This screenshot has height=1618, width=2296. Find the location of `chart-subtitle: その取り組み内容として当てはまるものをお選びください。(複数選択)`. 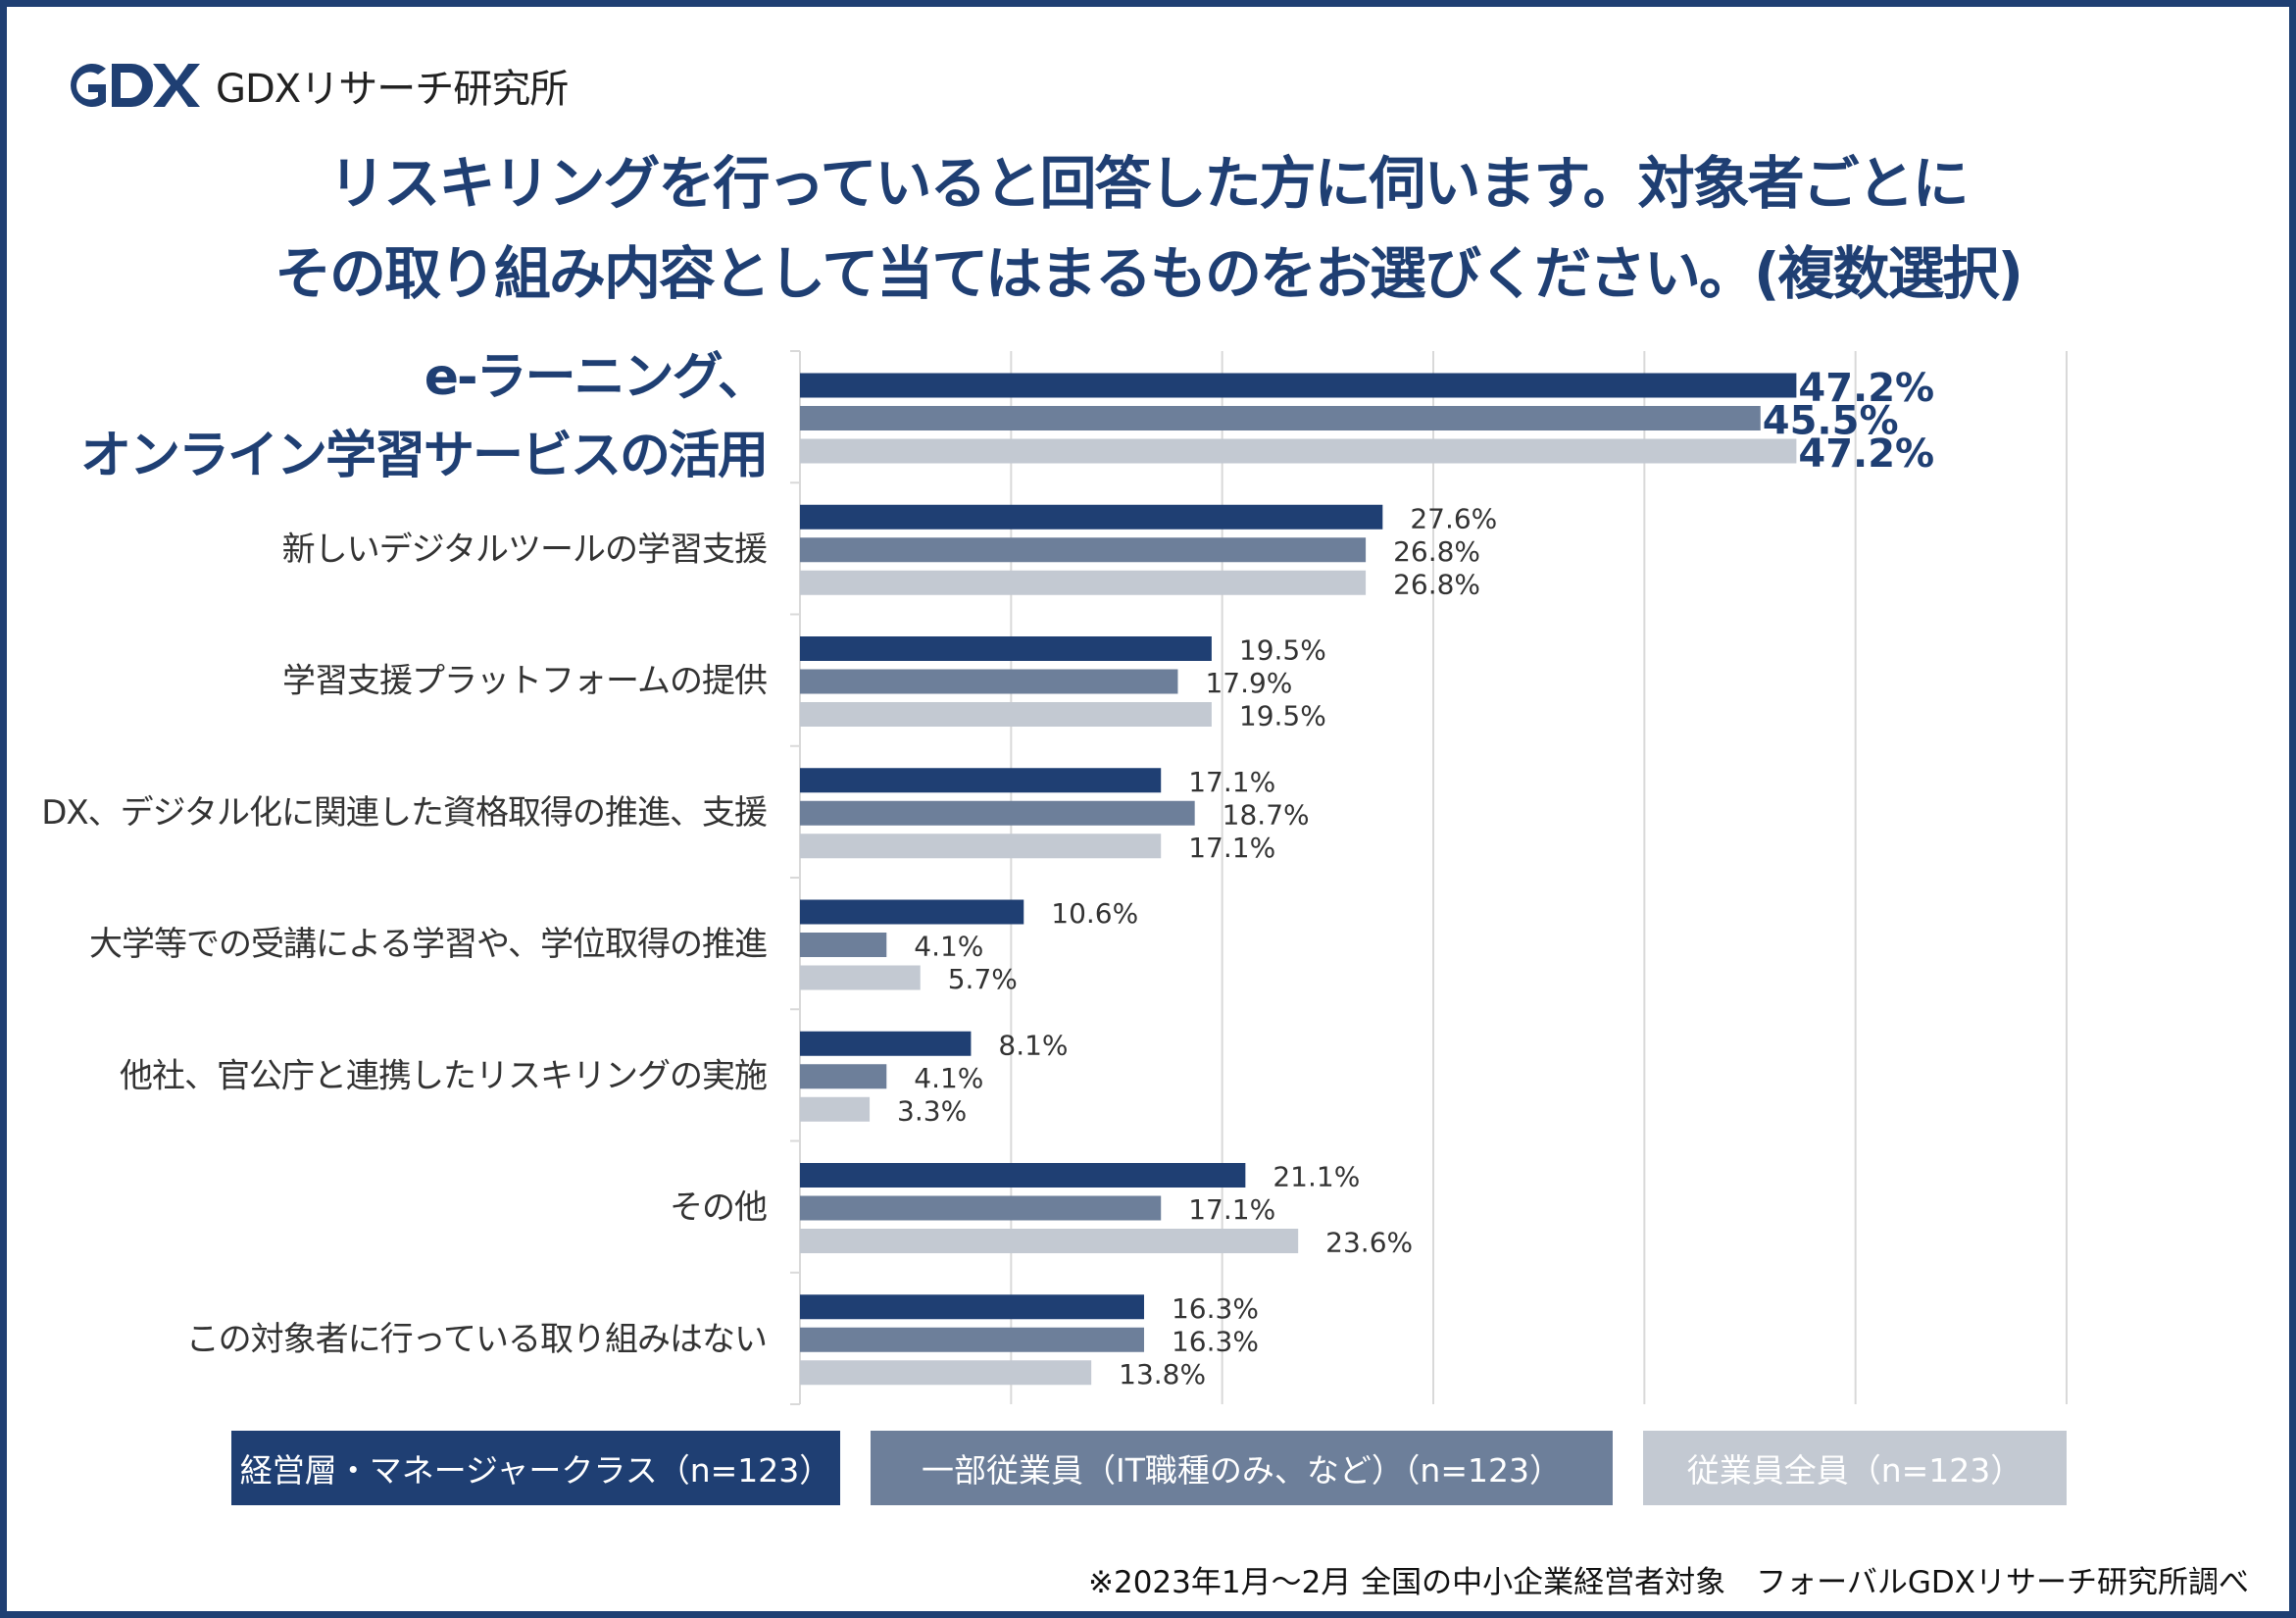

chart-subtitle: その取り組み内容として当てはまるものをお選びください。(複数選択) is located at coordinates (1148, 273).